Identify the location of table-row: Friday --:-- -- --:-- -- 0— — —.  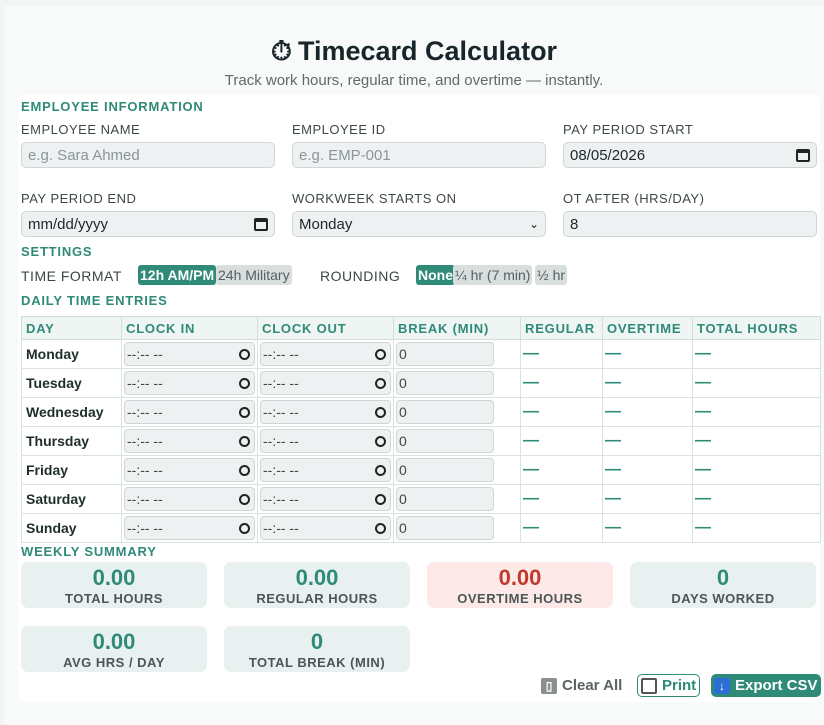
(421, 470).